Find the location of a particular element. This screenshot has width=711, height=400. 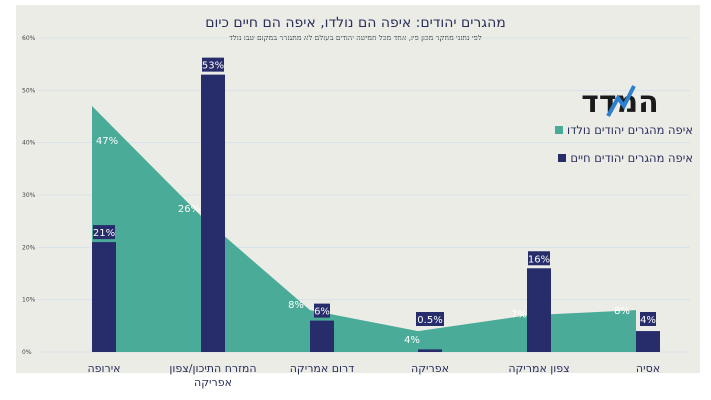

y-tick-label: 0% is located at coordinates (27, 352).